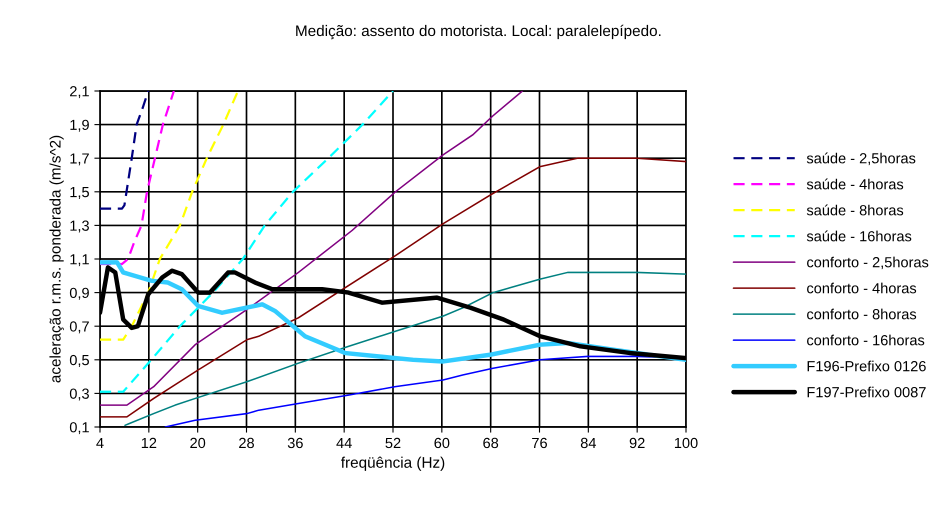  I want to click on y-tick-label: 0,5, so click(79, 360).